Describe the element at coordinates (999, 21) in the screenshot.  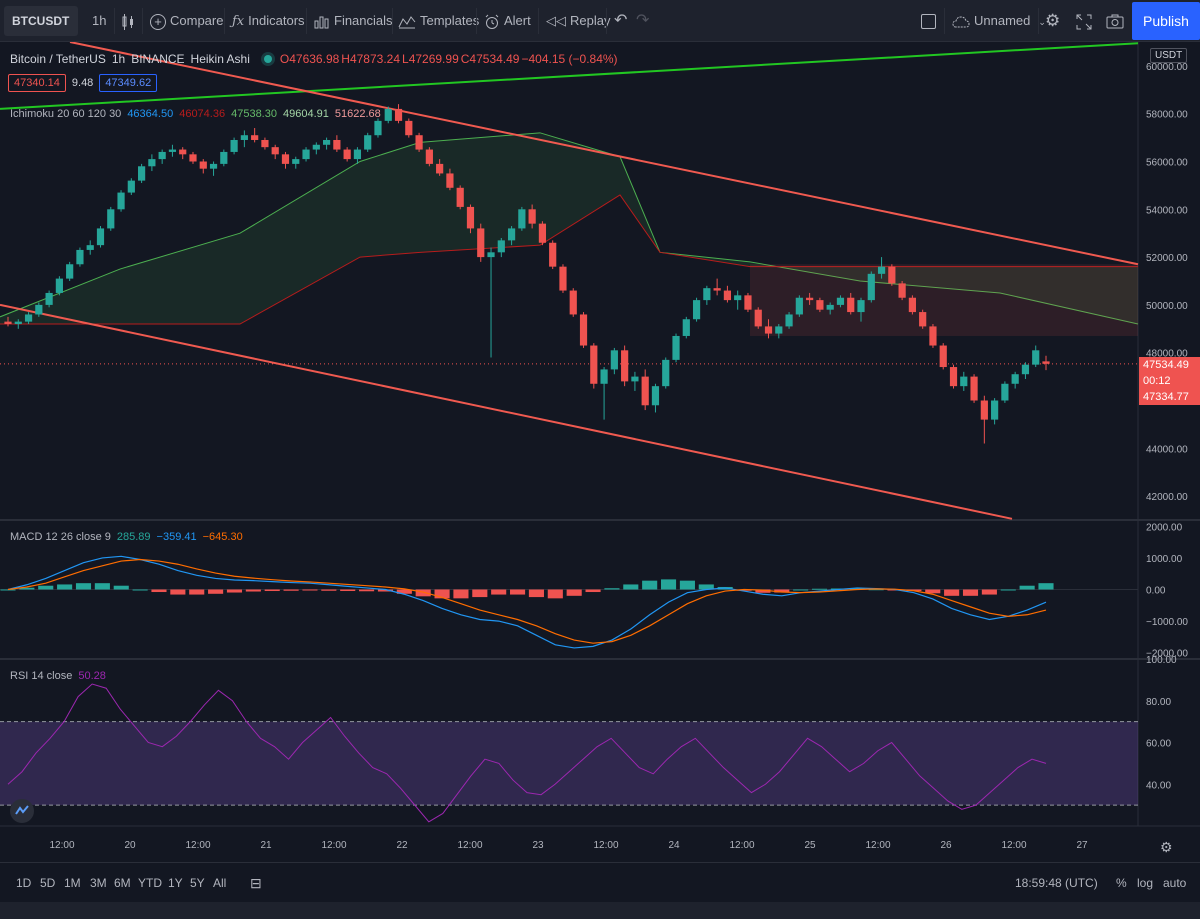
I see `layout-name-button: Unnamed ⌄` at that location.